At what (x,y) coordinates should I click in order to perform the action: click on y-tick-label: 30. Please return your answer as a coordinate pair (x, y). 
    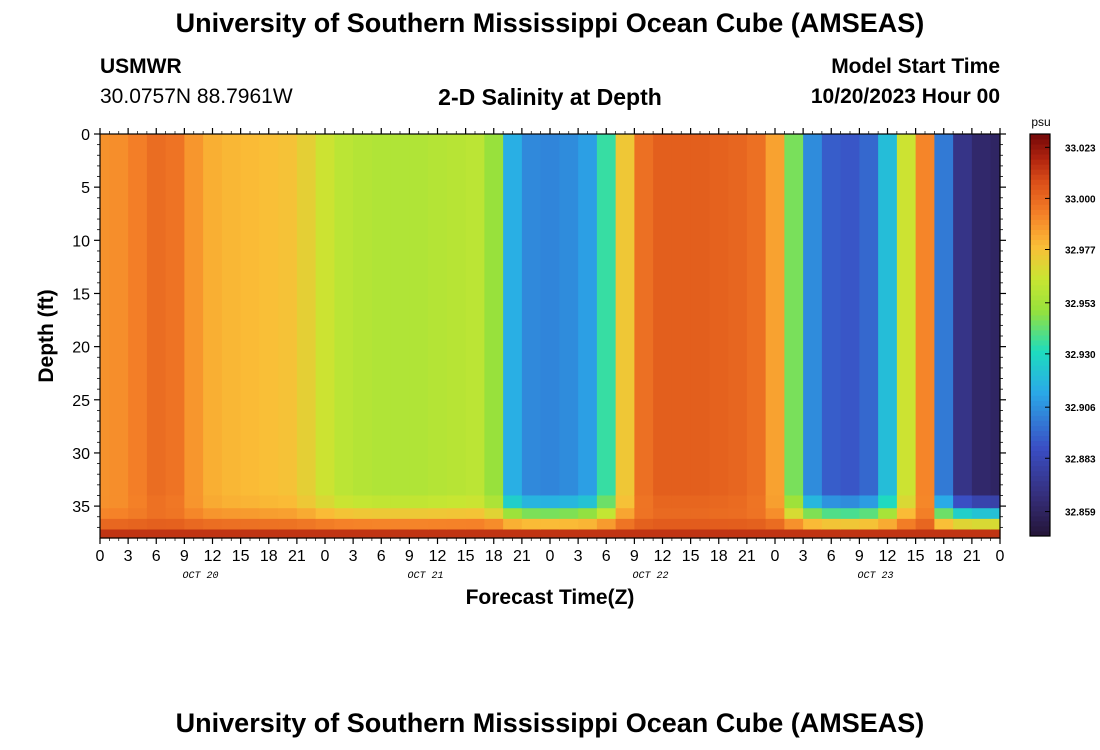
    Looking at the image, I should click on (81, 454).